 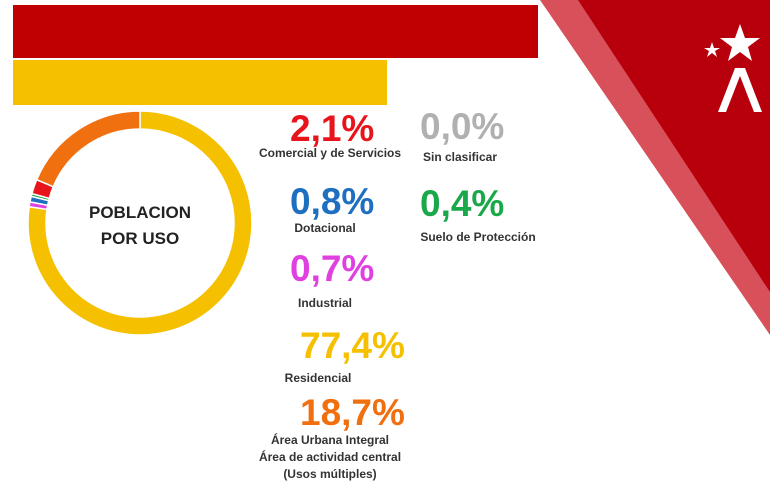 I want to click on value-label: 0,4%, so click(x=462, y=203).